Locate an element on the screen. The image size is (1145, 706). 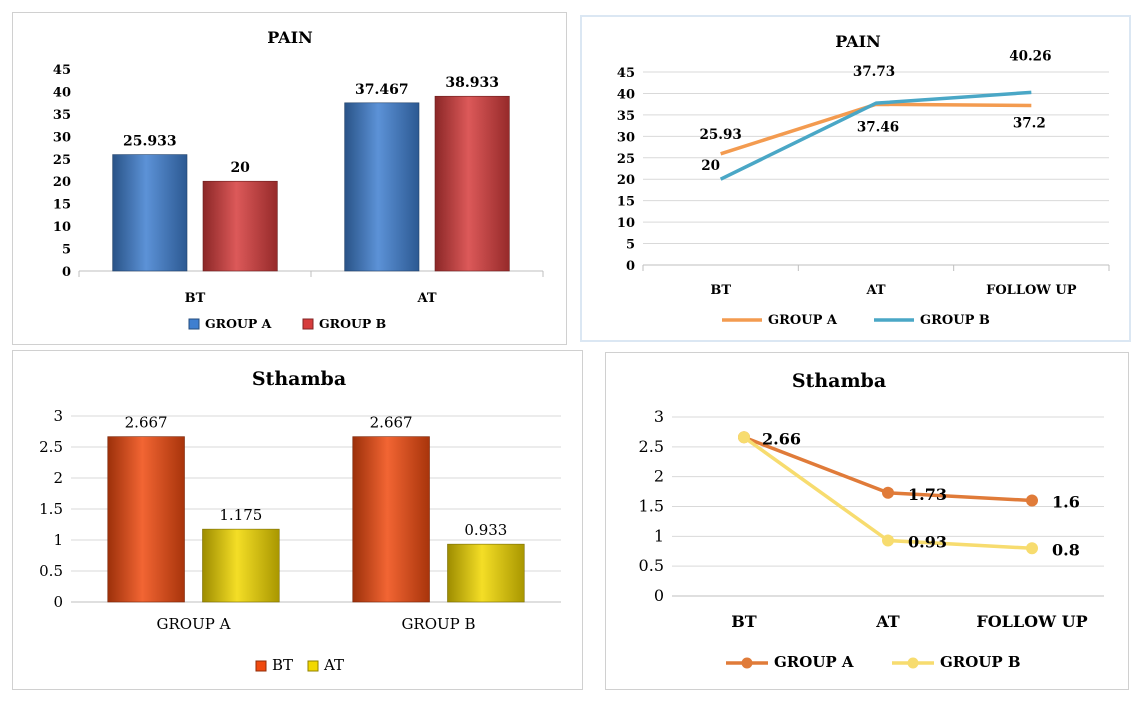
legend-label: BT is located at coordinates (282, 665).